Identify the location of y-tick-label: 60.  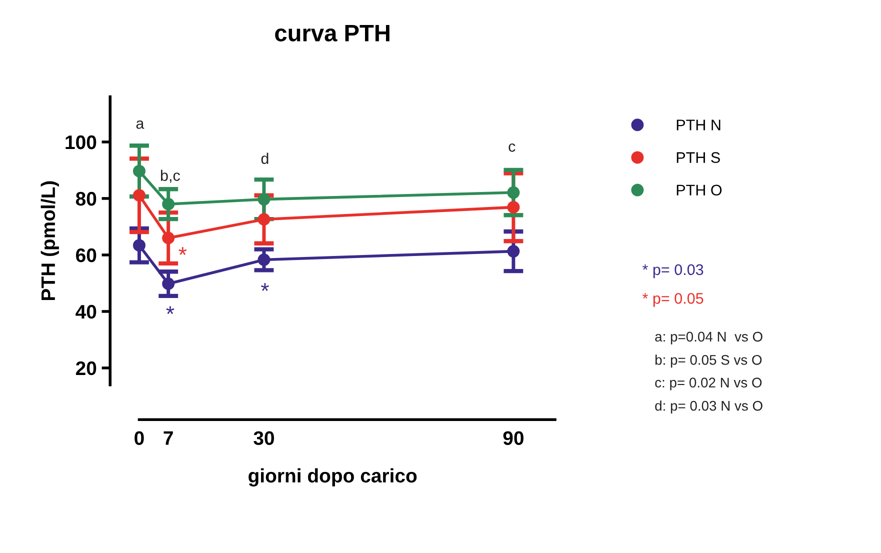
(86, 255).